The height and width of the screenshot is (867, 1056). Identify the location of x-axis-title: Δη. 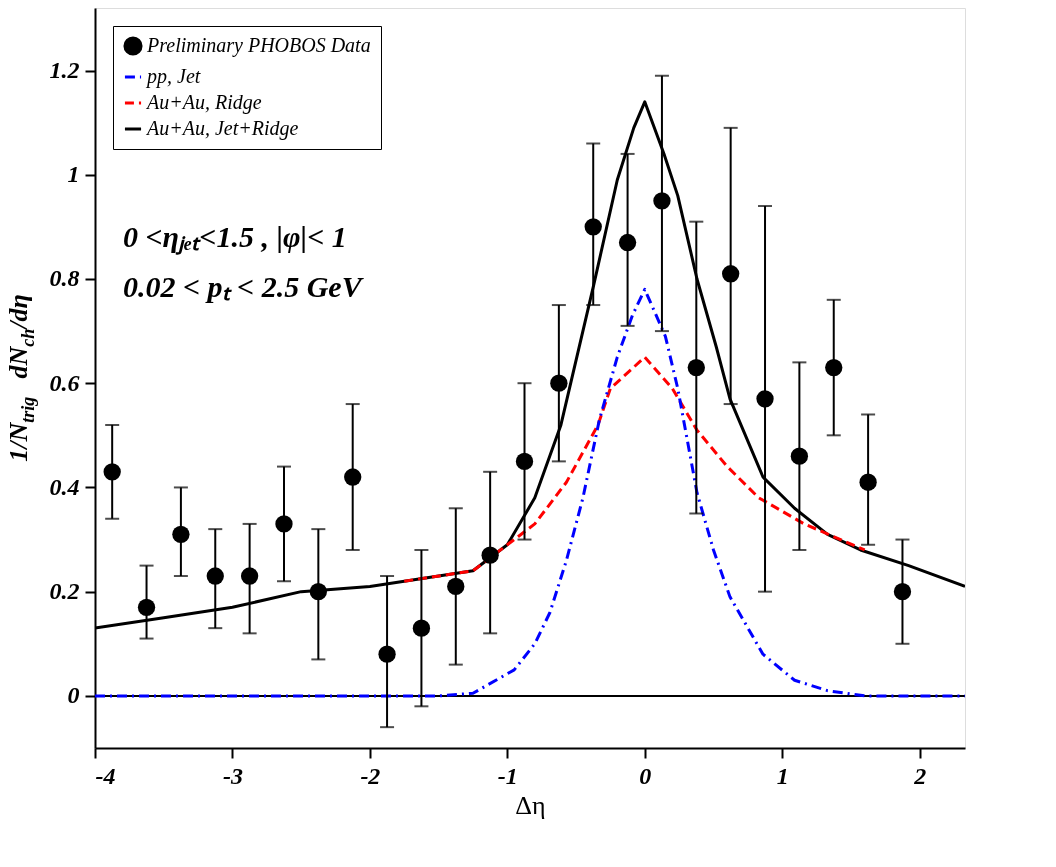
(530, 805).